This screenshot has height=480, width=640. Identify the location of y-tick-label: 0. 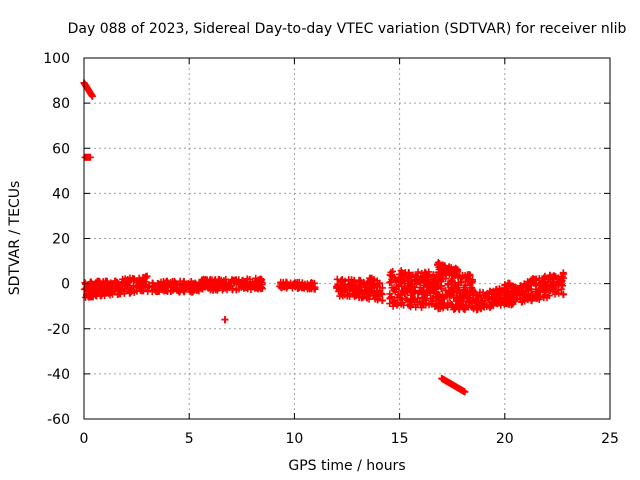
(65, 285).